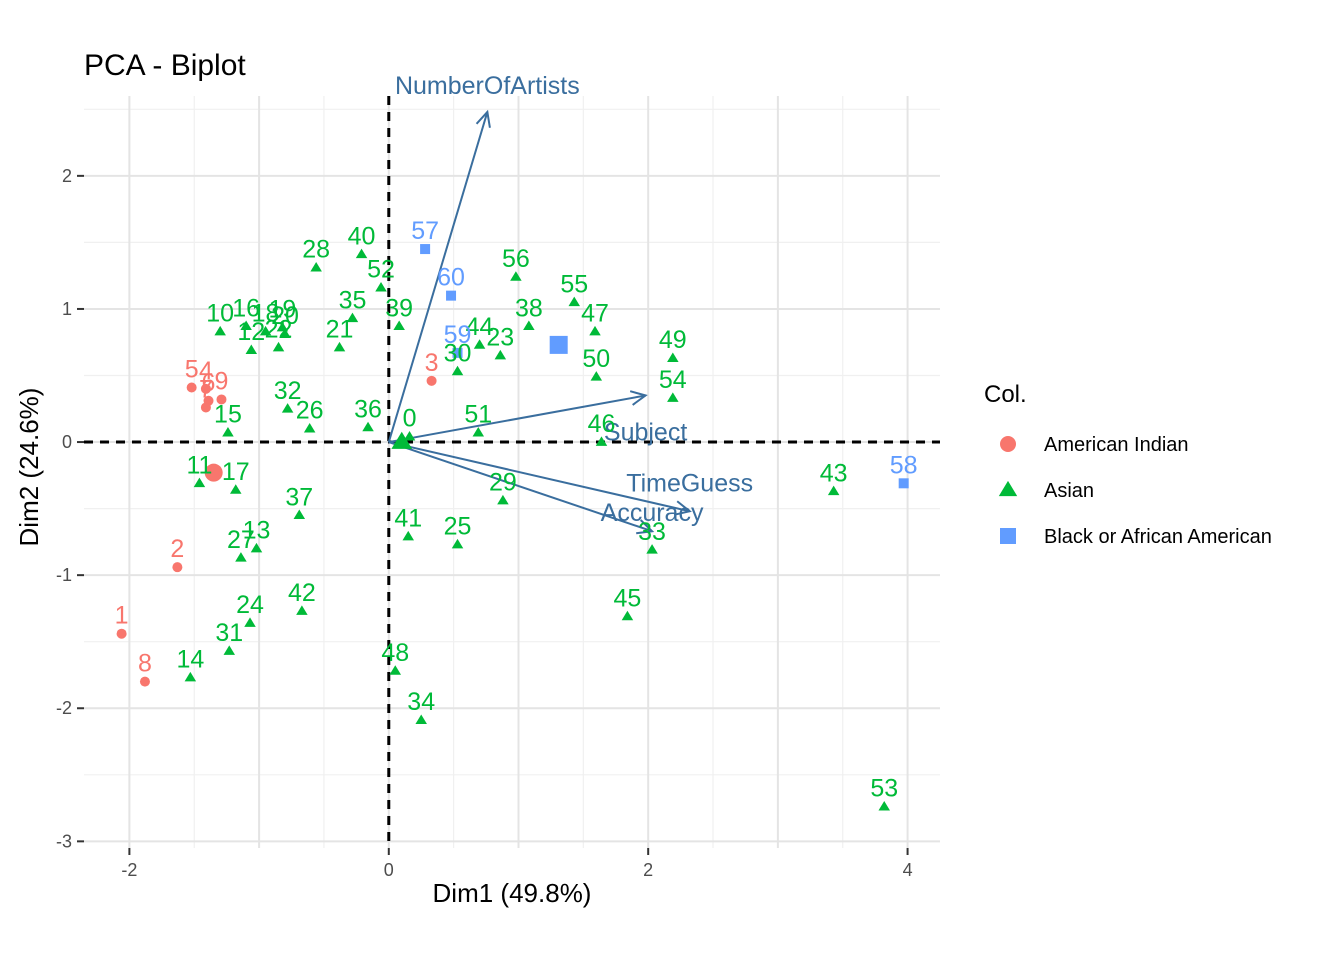 The height and width of the screenshot is (960, 1344). I want to click on point-label: 48, so click(395, 653).